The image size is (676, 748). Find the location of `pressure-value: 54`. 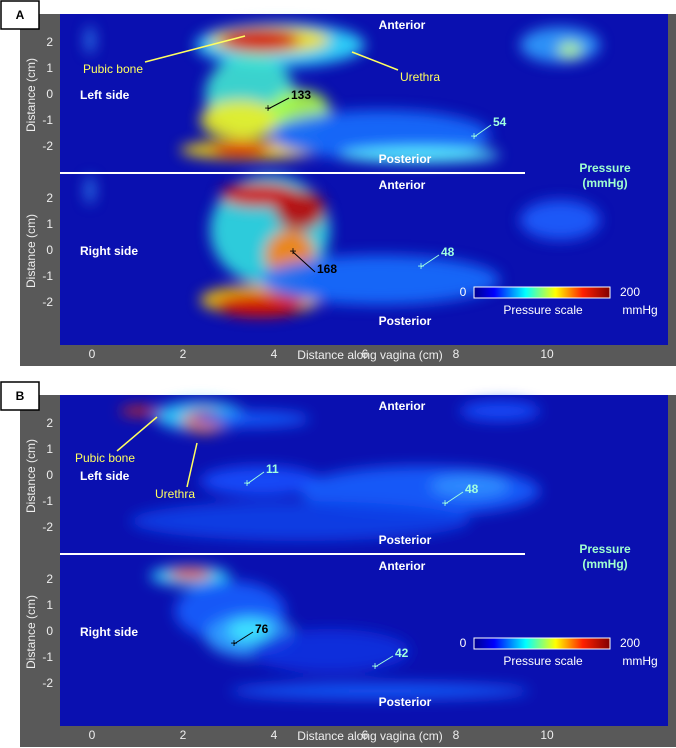

pressure-value: 54 is located at coordinates (500, 122).